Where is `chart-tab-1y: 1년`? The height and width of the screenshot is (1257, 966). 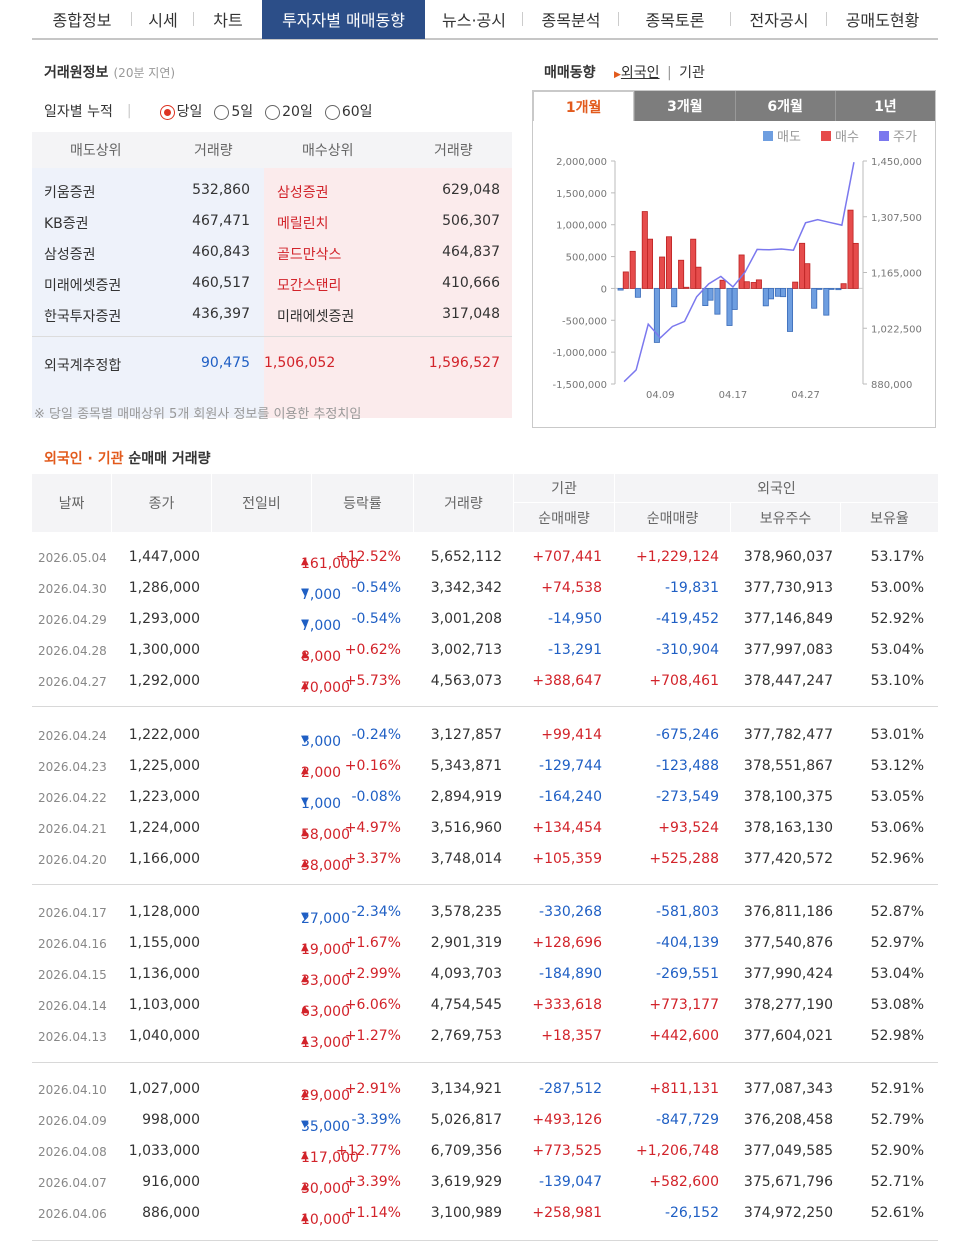
chart-tab-1y: 1년 is located at coordinates (884, 106).